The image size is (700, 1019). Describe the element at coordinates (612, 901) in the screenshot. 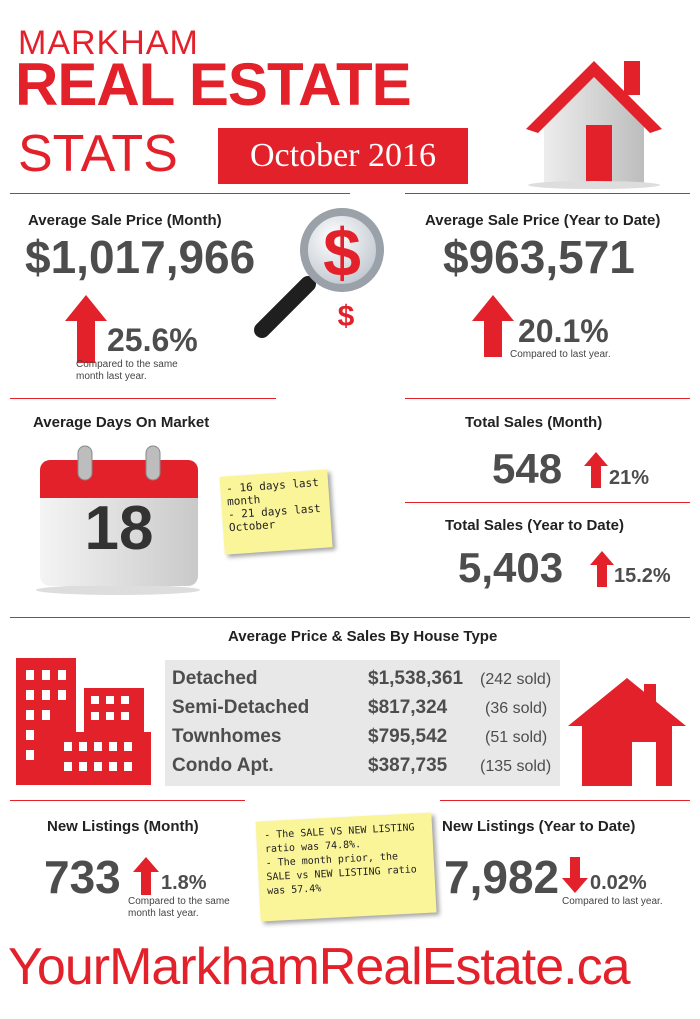

I see `new-listings-ytd-note: Compared to last year.` at that location.